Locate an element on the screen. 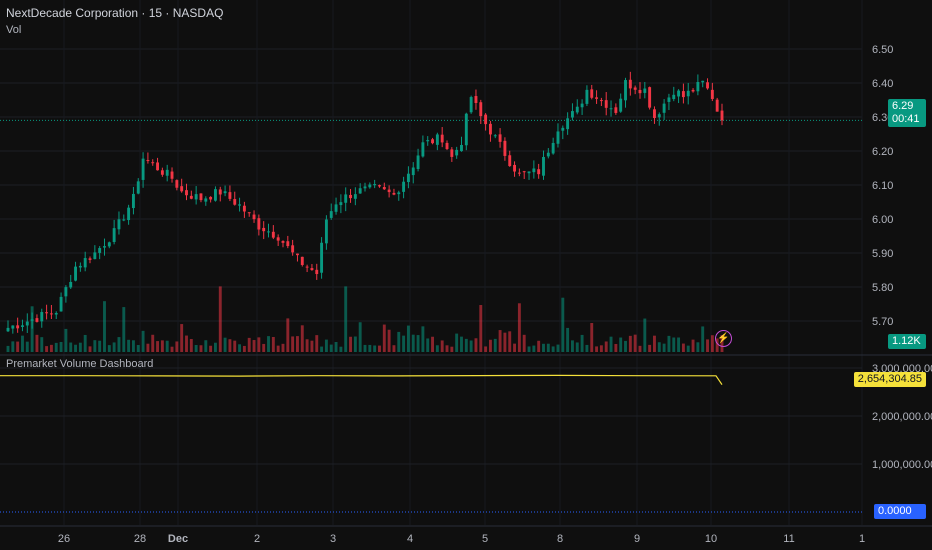 This screenshot has width=932, height=550. volume-bars is located at coordinates (365, 319).